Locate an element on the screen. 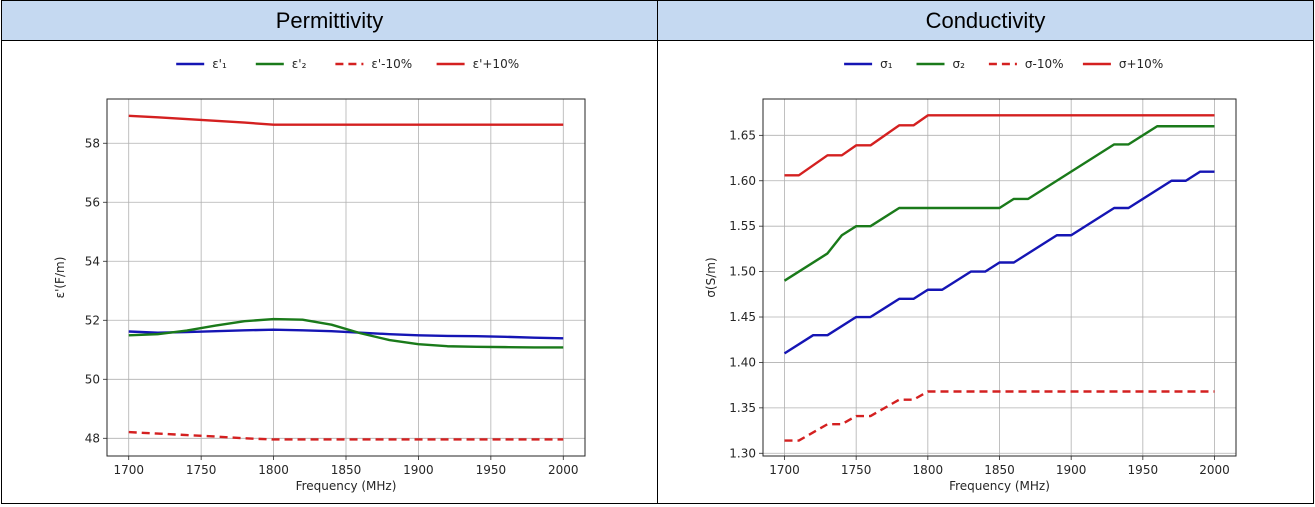 The height and width of the screenshot is (507, 1315). legend-label: ε'₂ is located at coordinates (299, 64).